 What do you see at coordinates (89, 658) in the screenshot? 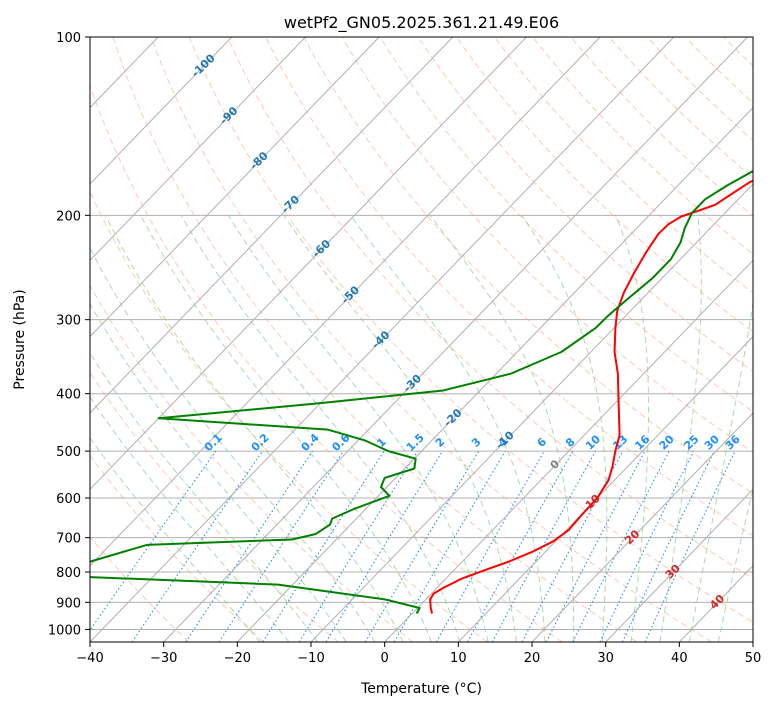
I see `x-tick-label: −40` at bounding box center [89, 658].